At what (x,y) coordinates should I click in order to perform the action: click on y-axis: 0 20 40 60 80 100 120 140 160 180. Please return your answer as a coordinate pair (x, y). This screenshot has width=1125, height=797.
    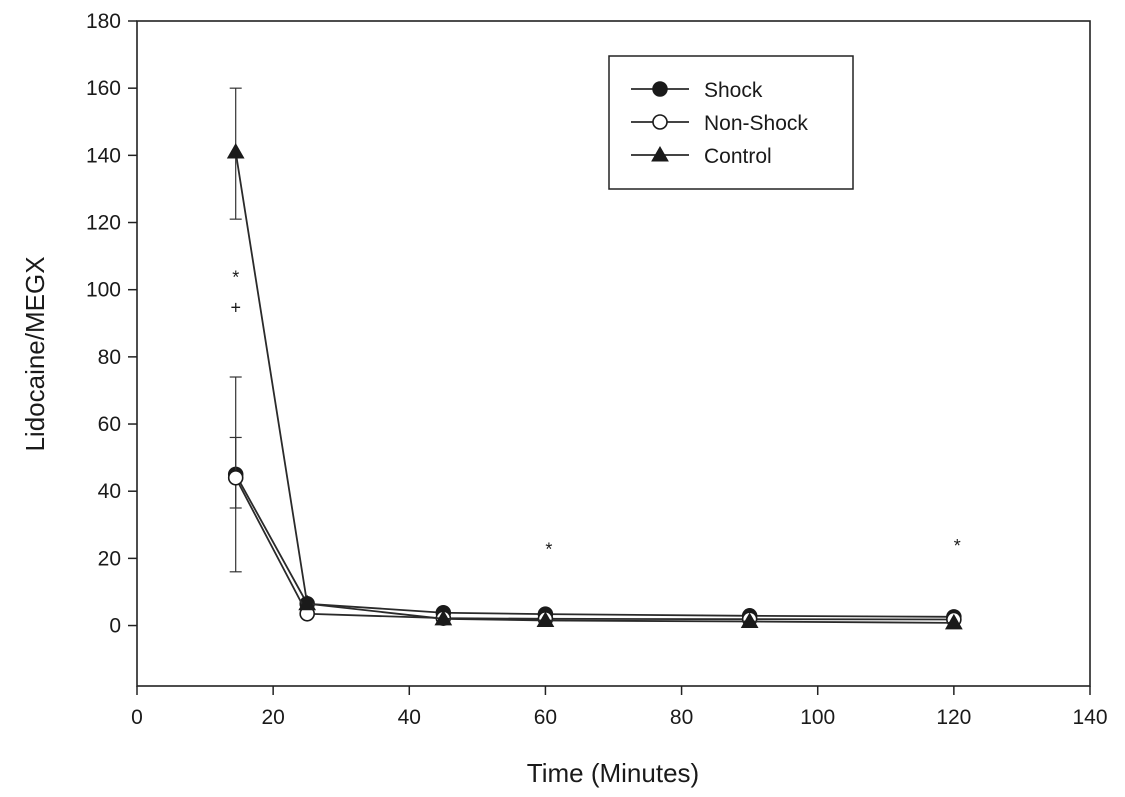
    Looking at the image, I should click on (111, 324).